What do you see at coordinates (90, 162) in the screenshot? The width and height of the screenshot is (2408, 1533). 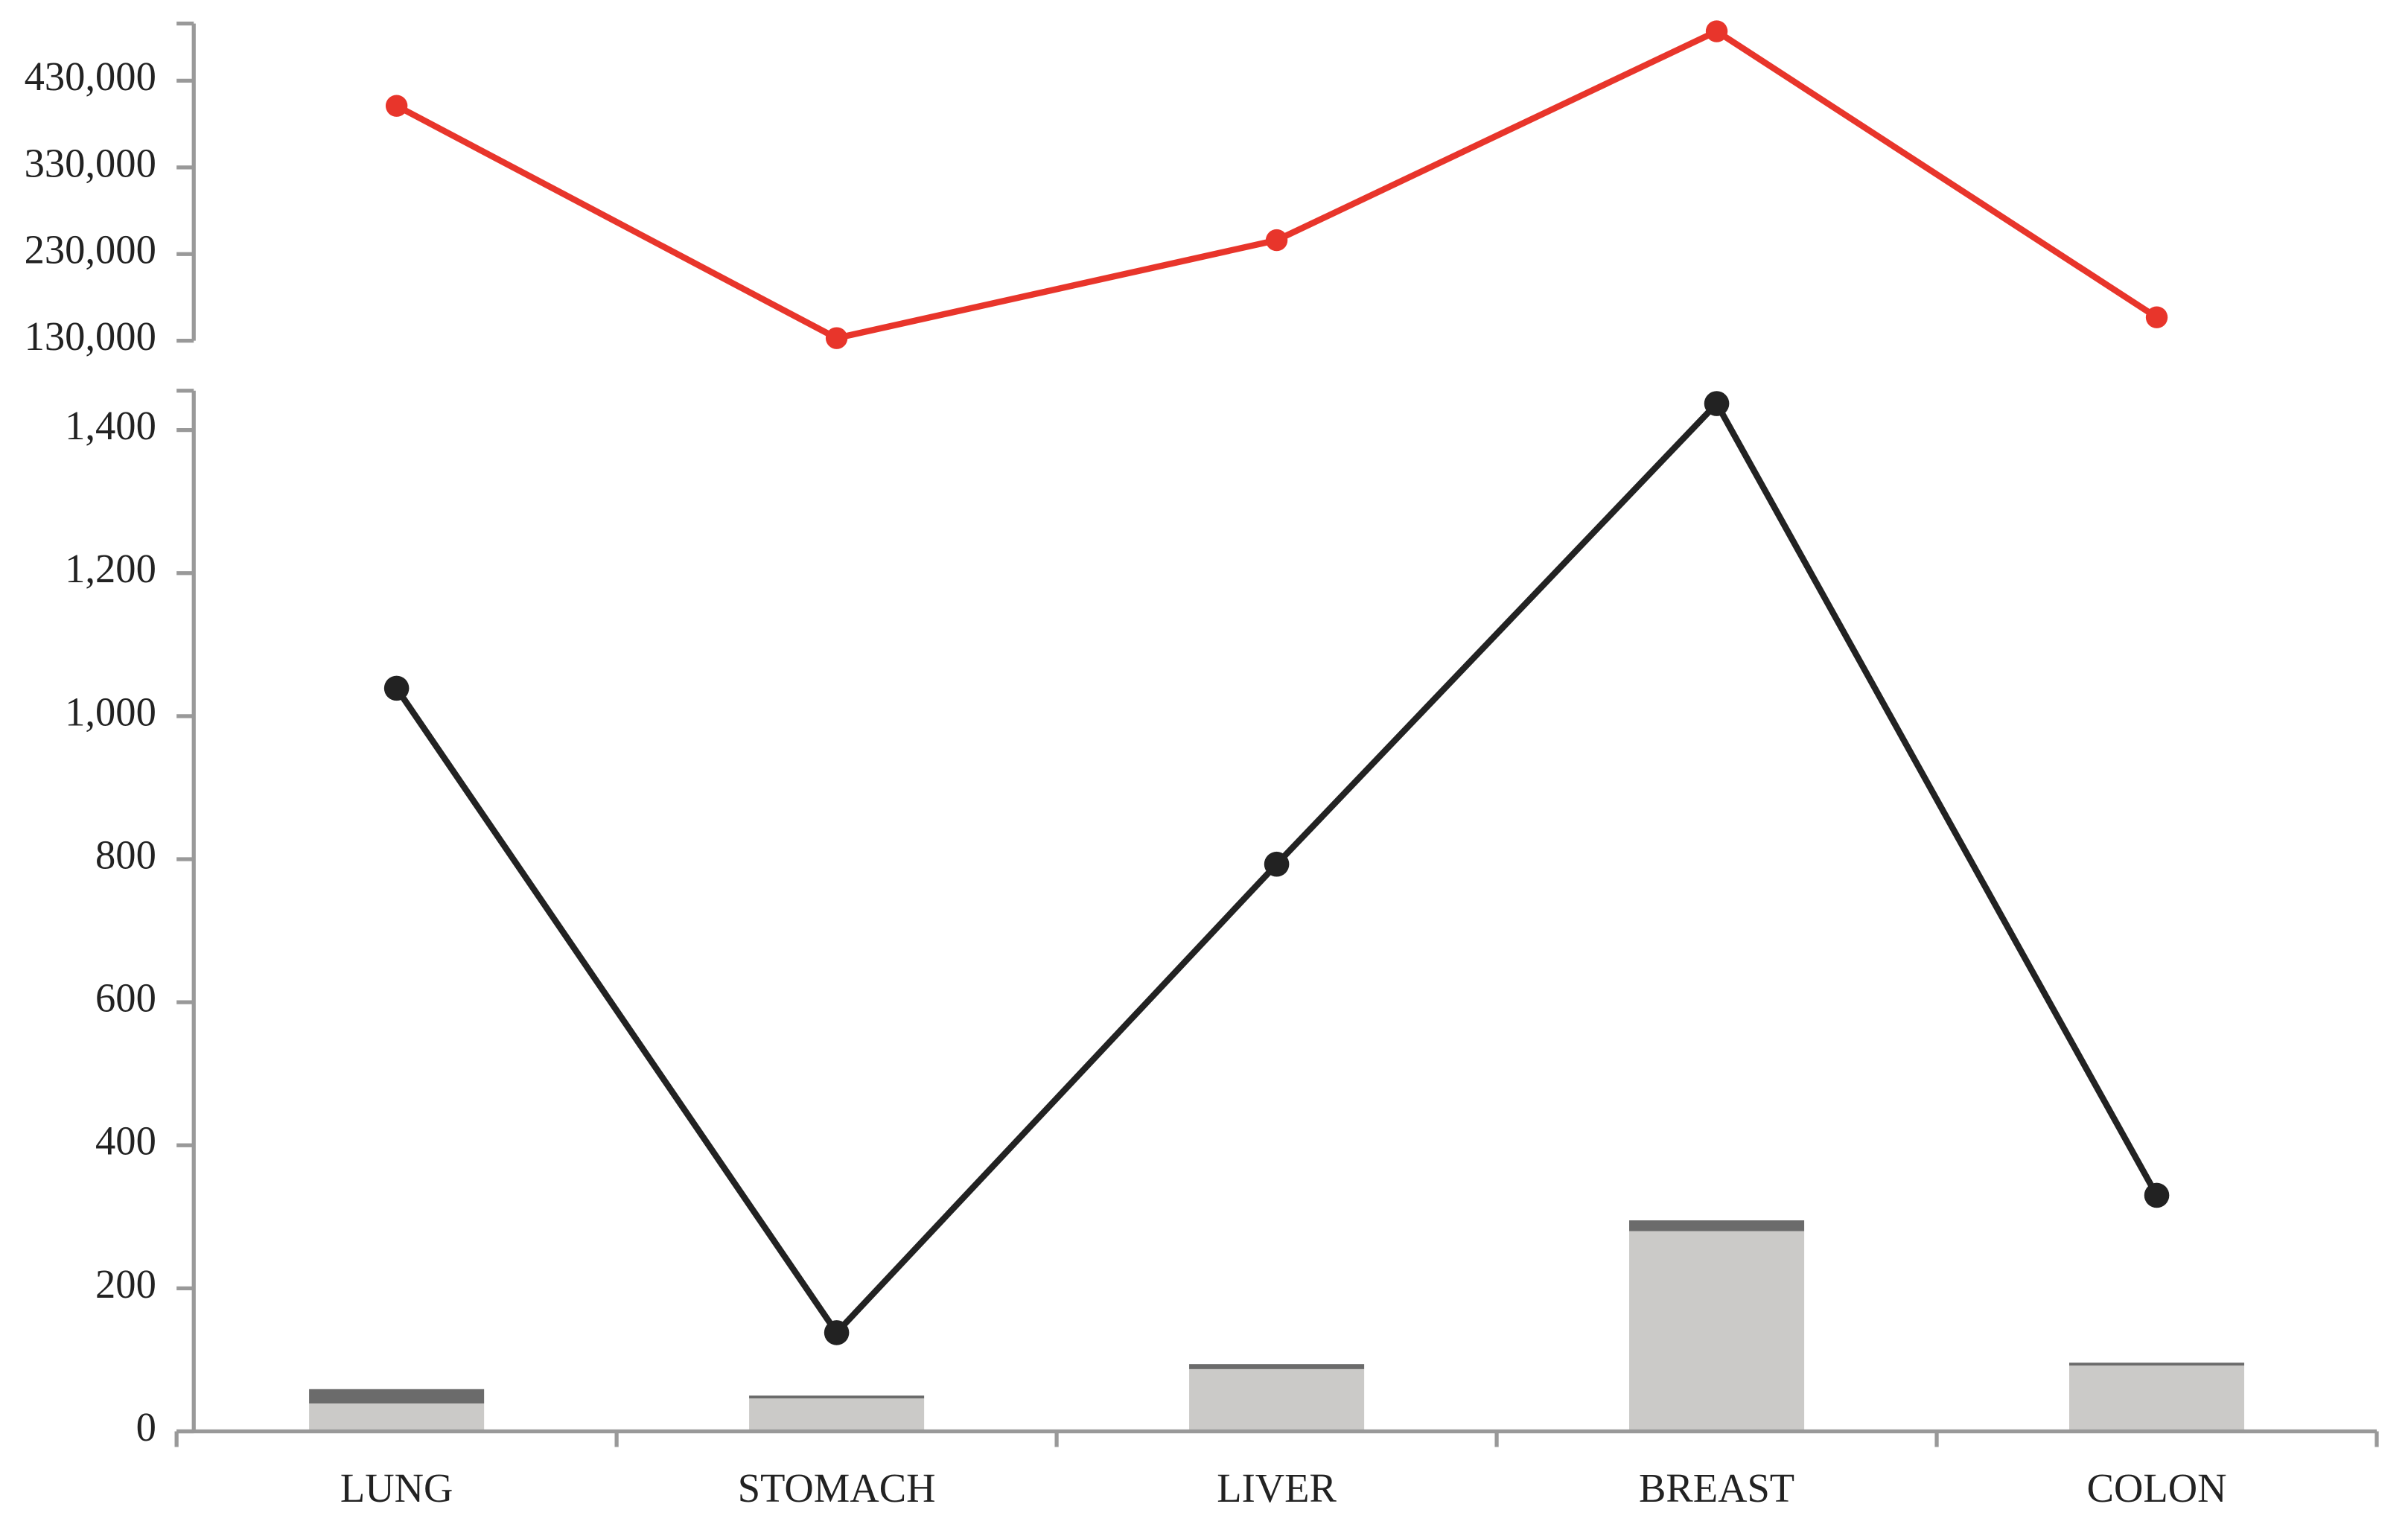 I see `y-tick-label: 330,000` at bounding box center [90, 162].